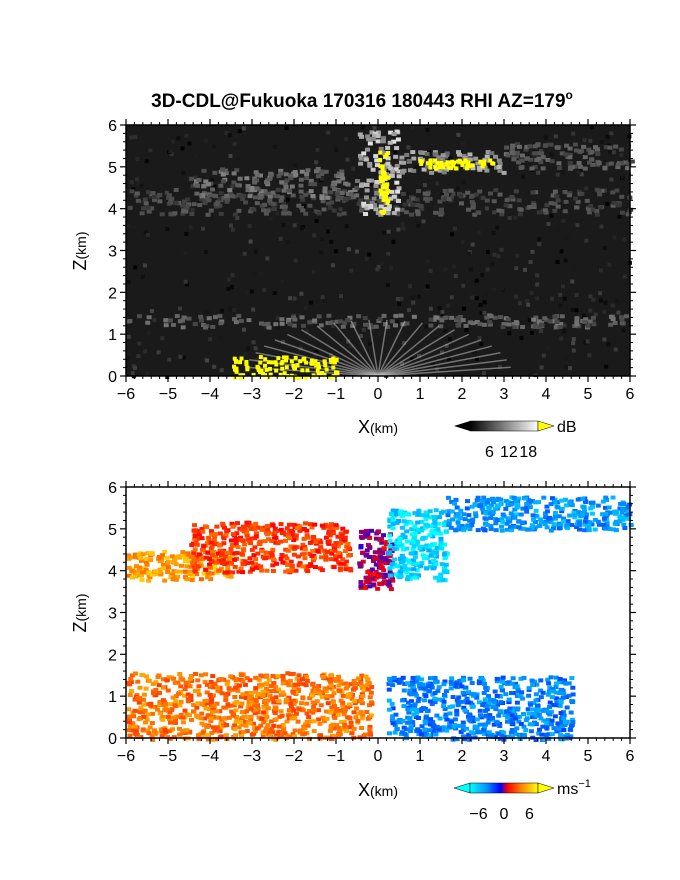  Describe the element at coordinates (126, 756) in the screenshot. I see `x-tick-label: −6` at that location.